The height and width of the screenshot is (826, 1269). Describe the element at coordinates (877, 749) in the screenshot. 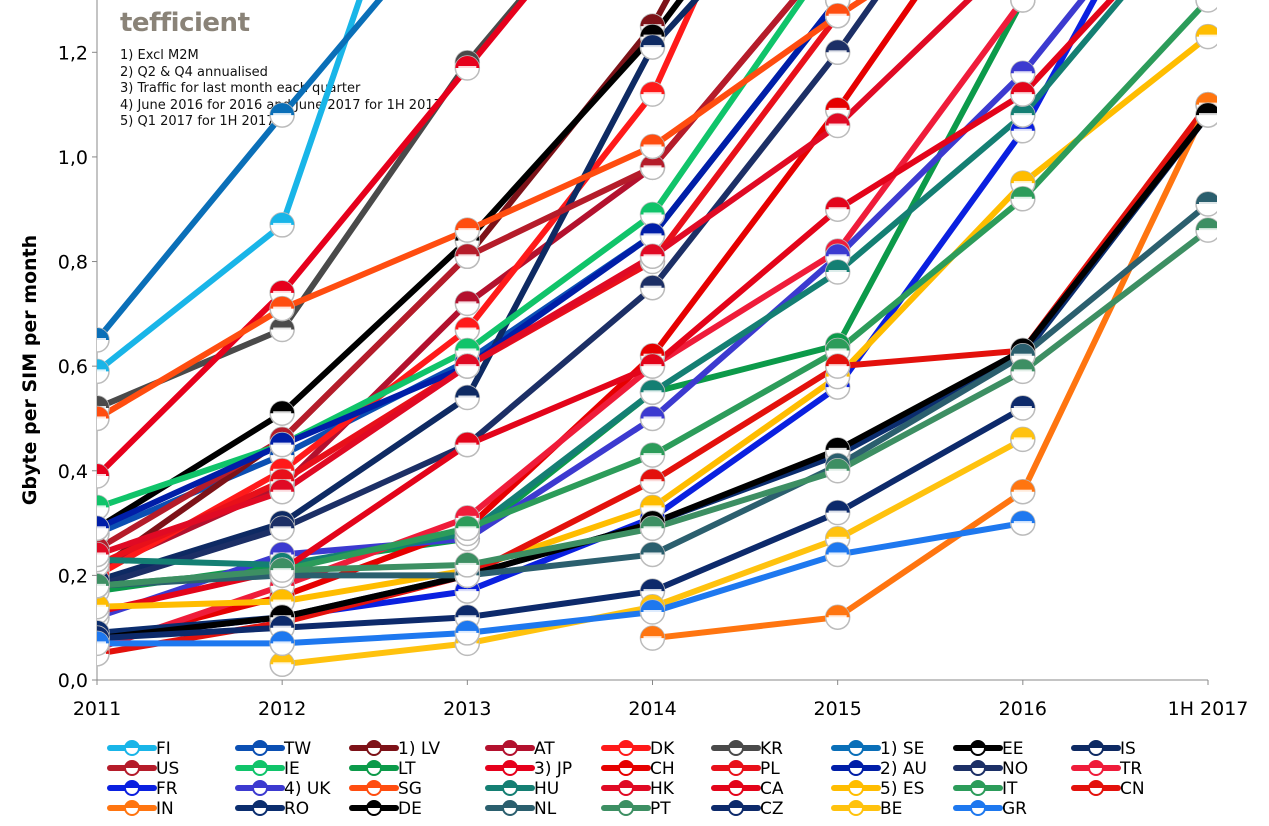

I see `legend-item: 1) SE` at that location.